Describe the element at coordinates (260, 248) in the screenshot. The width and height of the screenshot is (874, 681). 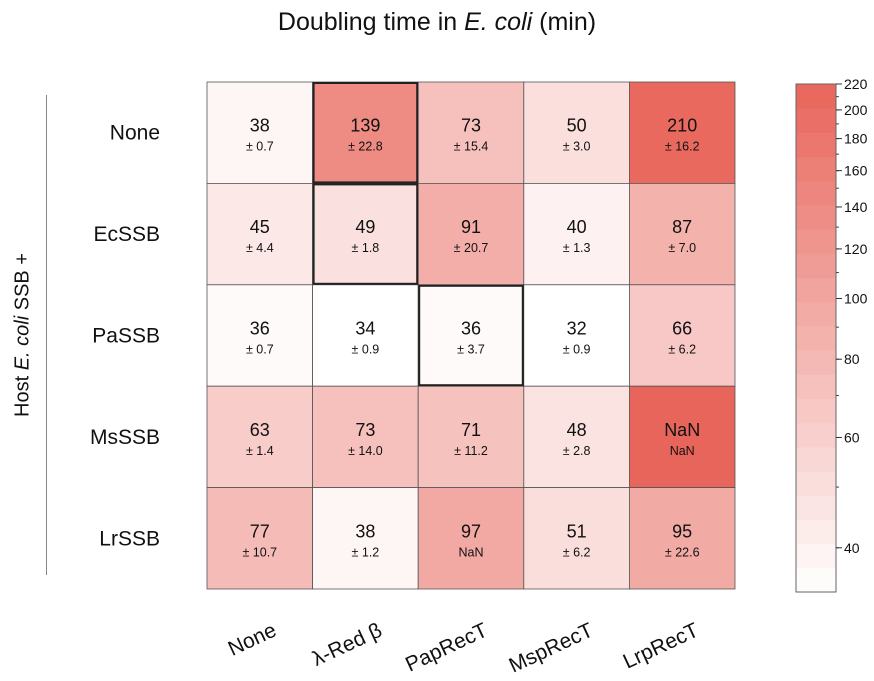
I see `cell-error-label: ± 4.4` at that location.